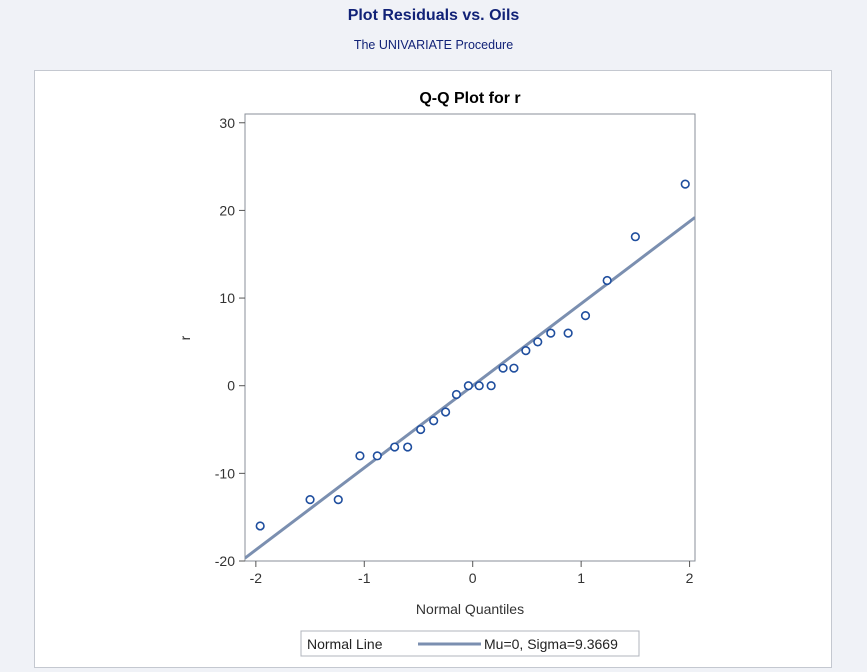  What do you see at coordinates (469, 98) in the screenshot?
I see `chart-title: Q-Q Plot for r` at bounding box center [469, 98].